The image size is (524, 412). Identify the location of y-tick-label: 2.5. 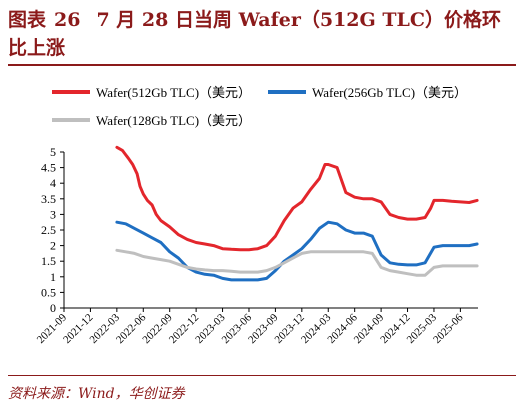
(48, 230).